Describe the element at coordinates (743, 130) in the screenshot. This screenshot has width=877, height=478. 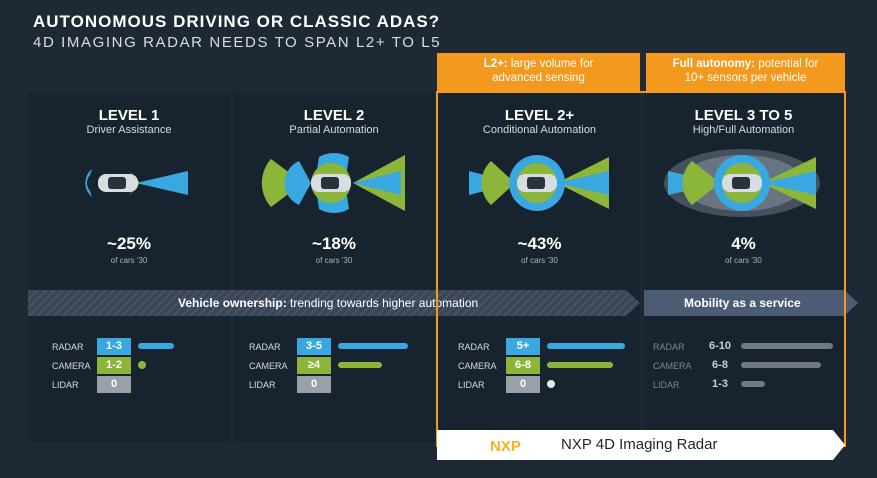
I see `level-subtitle: High/Full Automation` at that location.